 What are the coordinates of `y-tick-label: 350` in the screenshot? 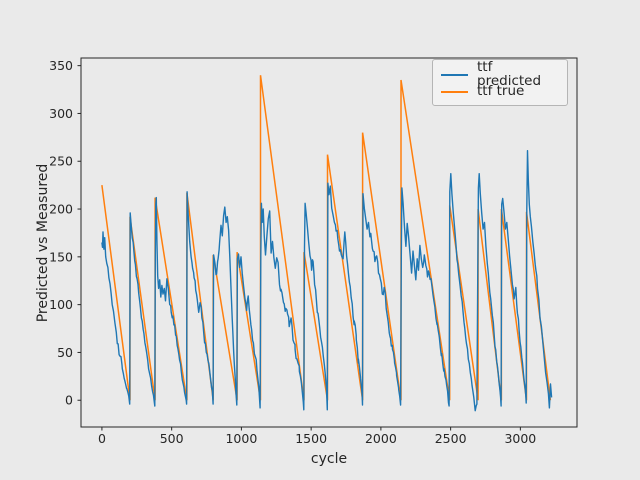 It's located at (61, 65).